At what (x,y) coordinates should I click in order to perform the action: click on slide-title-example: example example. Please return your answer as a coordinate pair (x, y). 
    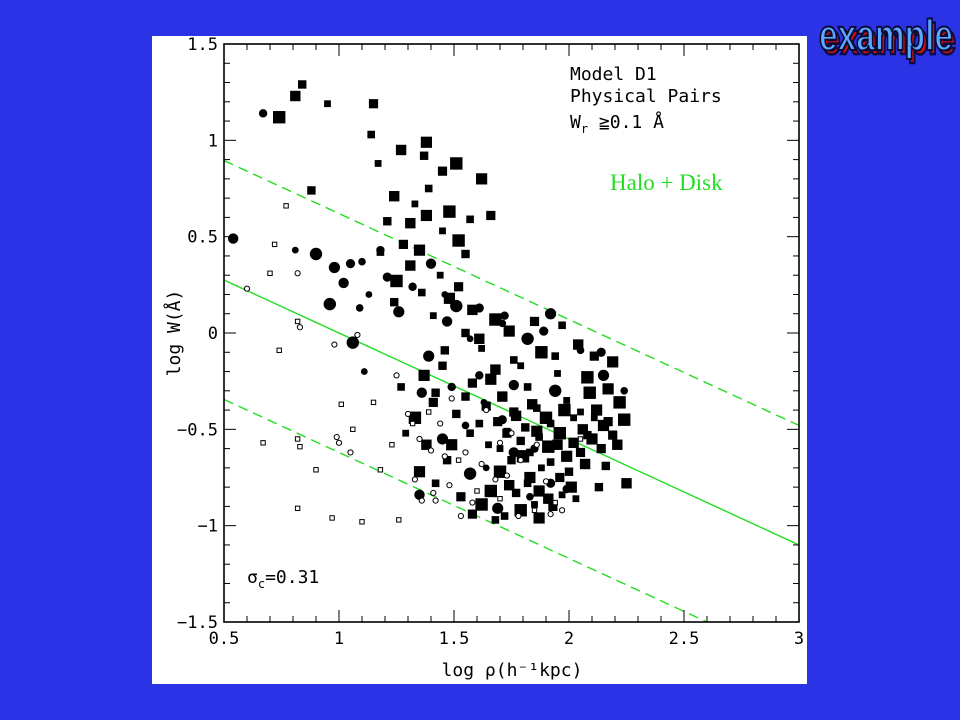
    Looking at the image, I should click on (887, 37).